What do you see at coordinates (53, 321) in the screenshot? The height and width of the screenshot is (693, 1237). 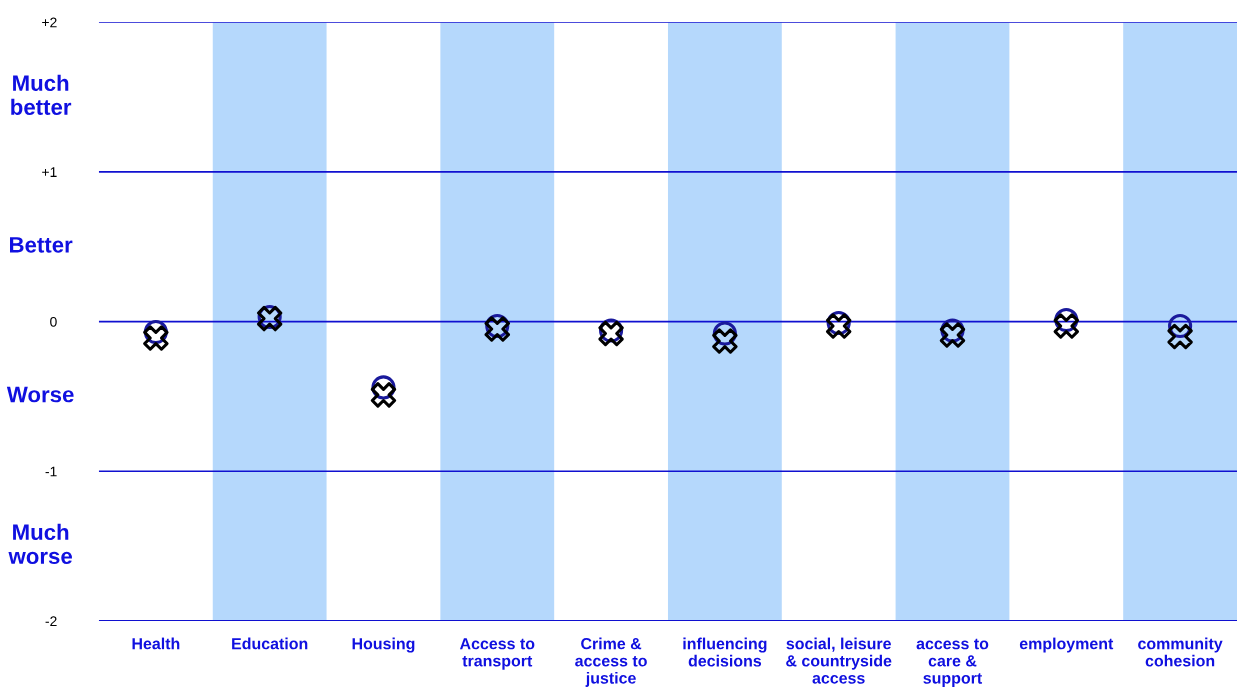 I see `y-tick-label: 0` at bounding box center [53, 321].